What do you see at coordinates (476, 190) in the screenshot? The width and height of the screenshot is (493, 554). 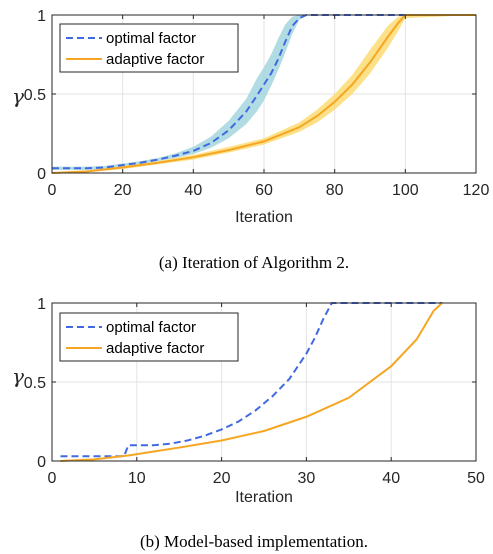 I see `x-tick-label: 120` at bounding box center [476, 190].